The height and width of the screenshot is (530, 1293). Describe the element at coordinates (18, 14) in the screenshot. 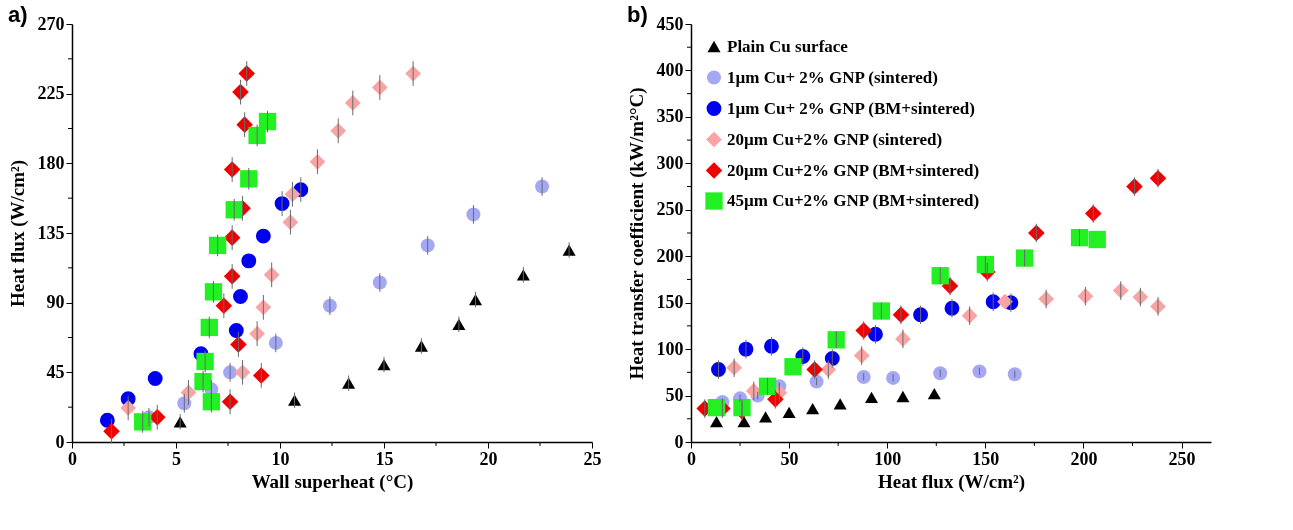

I see `chart-title: a)` at that location.